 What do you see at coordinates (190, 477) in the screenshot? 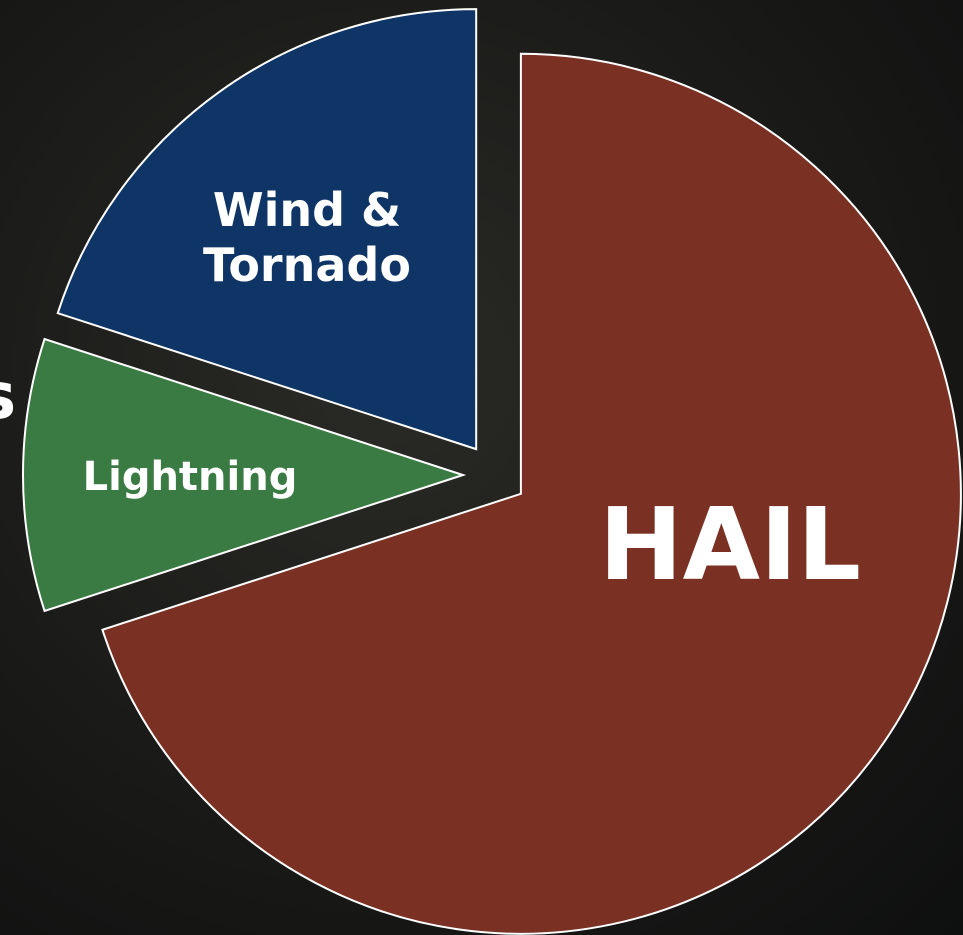
I see `slice-label: Lightning` at bounding box center [190, 477].